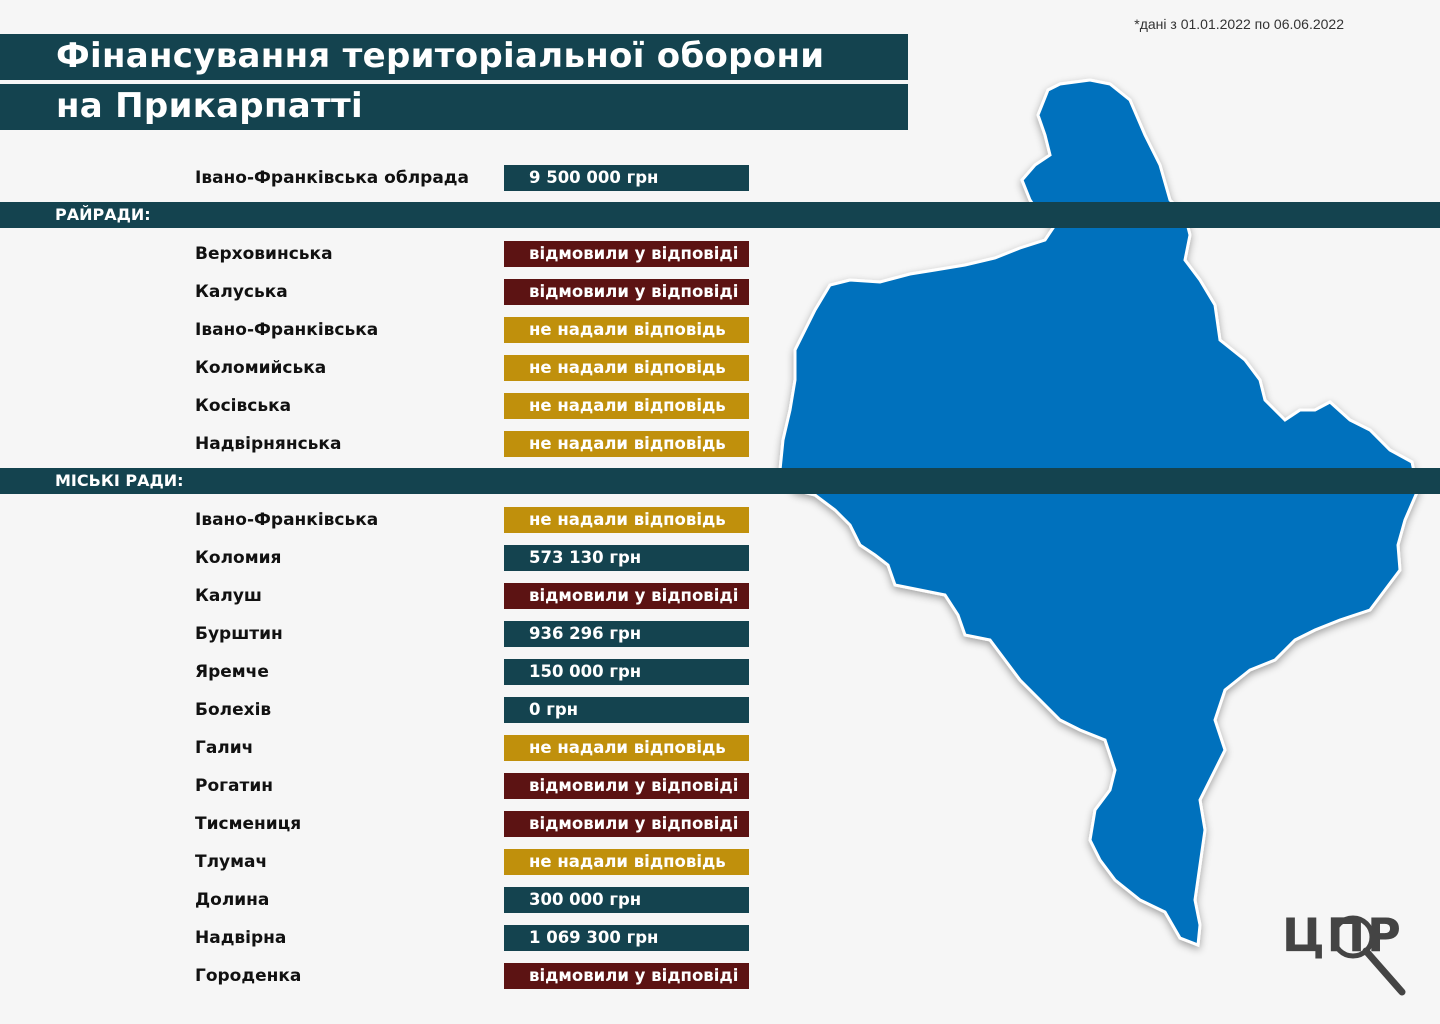  Describe the element at coordinates (380, 292) in the screenshot. I see `list-item: Калуська відмовили у відповіді` at that location.